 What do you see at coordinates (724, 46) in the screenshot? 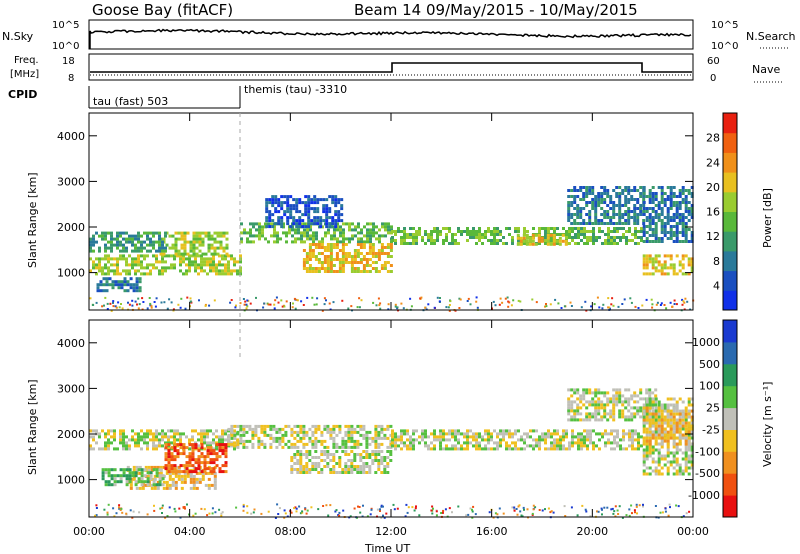
I see `nsearch-tick-bottom: 10^0` at bounding box center [724, 46].